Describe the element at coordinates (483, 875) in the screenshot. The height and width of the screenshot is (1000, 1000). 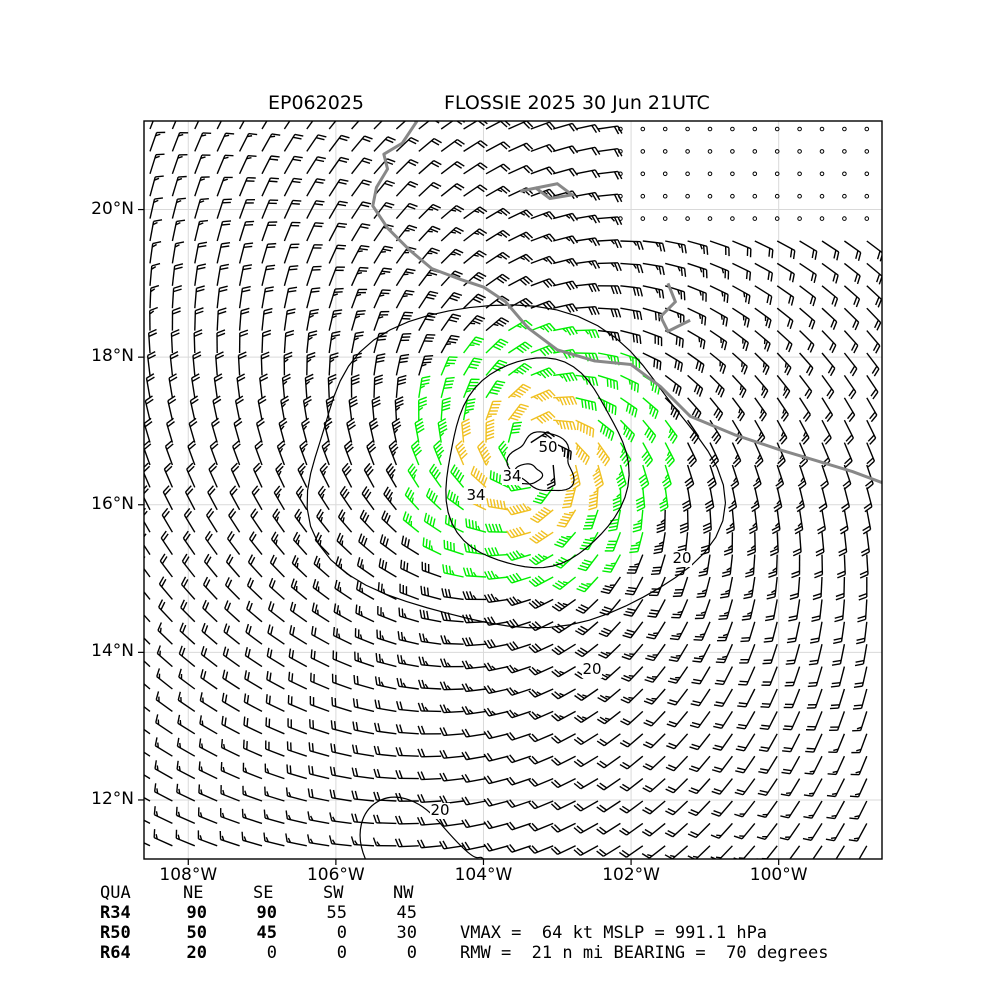
I see `x-tick-label: 104°W` at that location.